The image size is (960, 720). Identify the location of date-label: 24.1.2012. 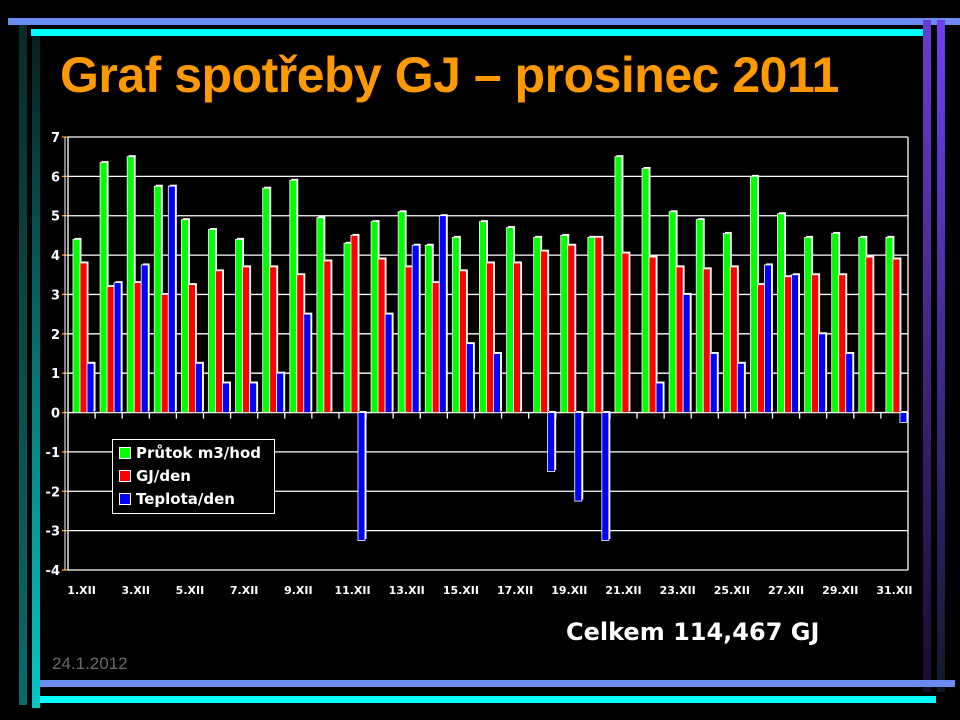
(90, 663).